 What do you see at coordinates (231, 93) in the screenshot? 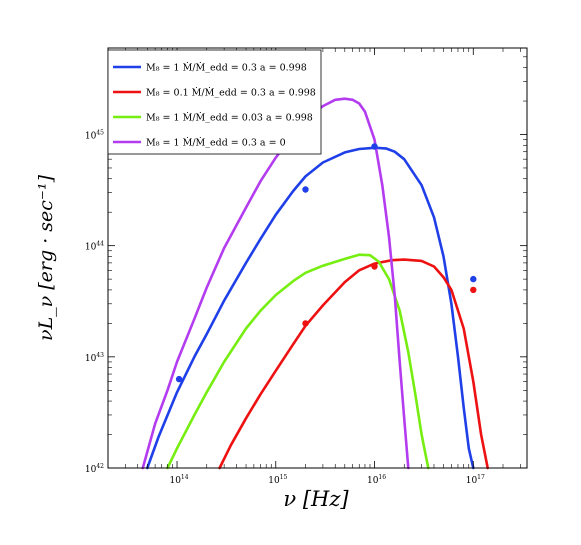
I see `legend-label-1: M₈ = 0.1 Ṁ/Ṁ_edd = 0.3 a = 0.998` at bounding box center [231, 93].